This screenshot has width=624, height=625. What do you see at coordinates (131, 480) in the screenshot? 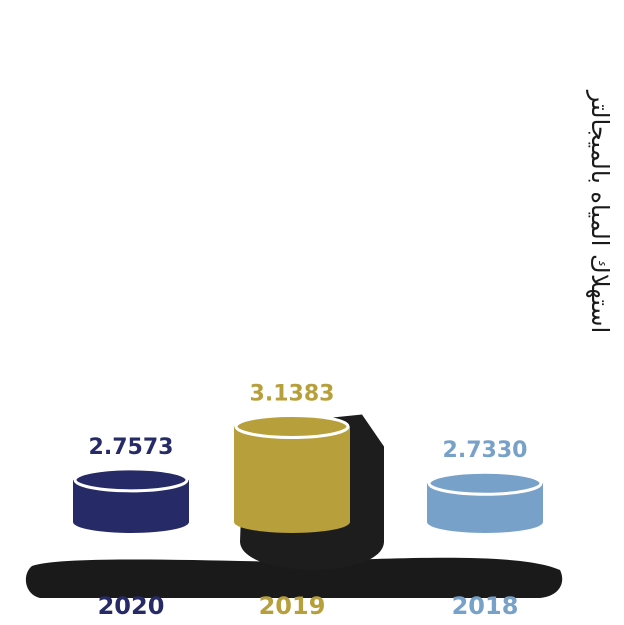
I see `bar-top-2020` at bounding box center [131, 480].